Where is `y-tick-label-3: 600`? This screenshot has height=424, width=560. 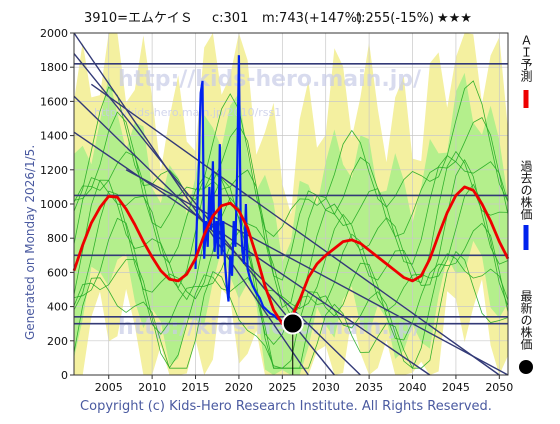 y-tick-label-3: 600 is located at coordinates (57, 272).